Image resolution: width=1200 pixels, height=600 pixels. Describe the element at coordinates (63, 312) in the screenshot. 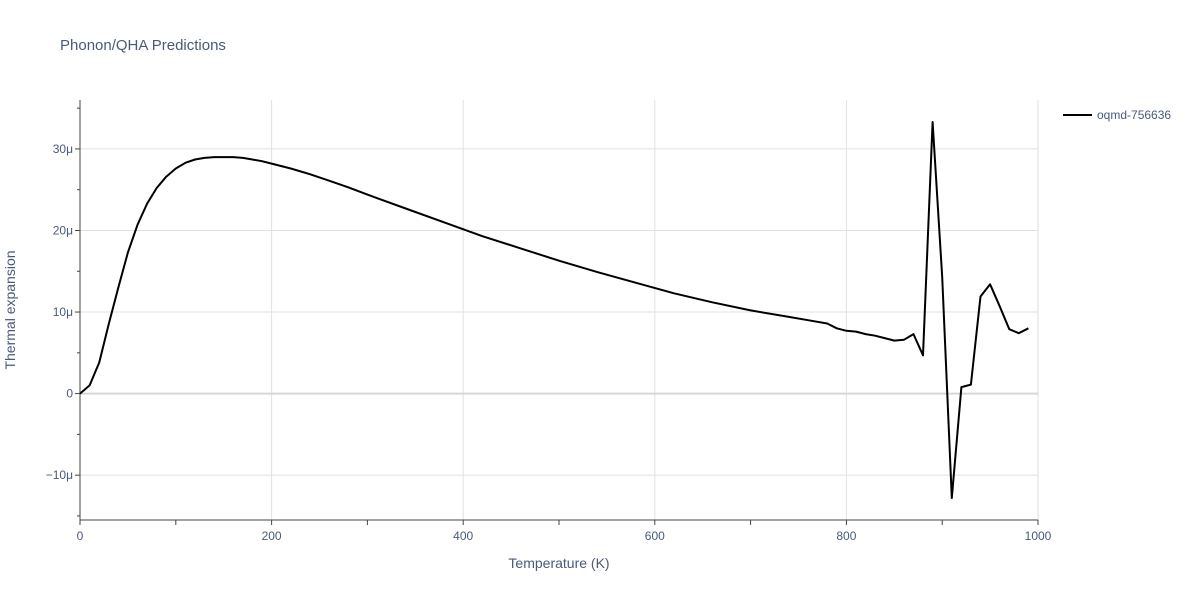

I see `y-tick-label: 10μ` at that location.